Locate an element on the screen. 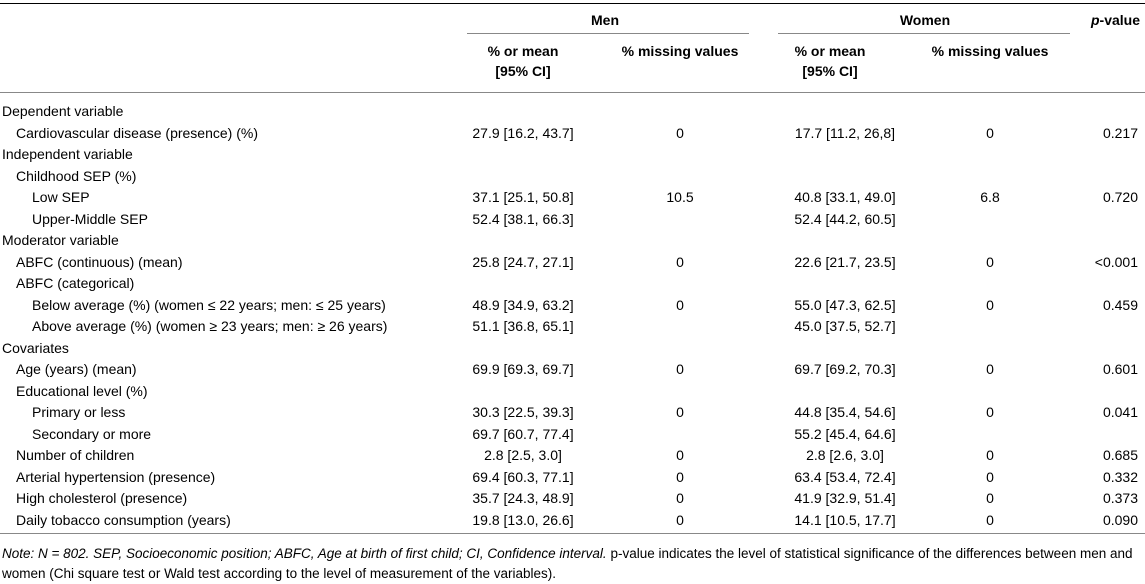 This screenshot has height=584, width=1145. row-label: Number of children is located at coordinates (75, 455).